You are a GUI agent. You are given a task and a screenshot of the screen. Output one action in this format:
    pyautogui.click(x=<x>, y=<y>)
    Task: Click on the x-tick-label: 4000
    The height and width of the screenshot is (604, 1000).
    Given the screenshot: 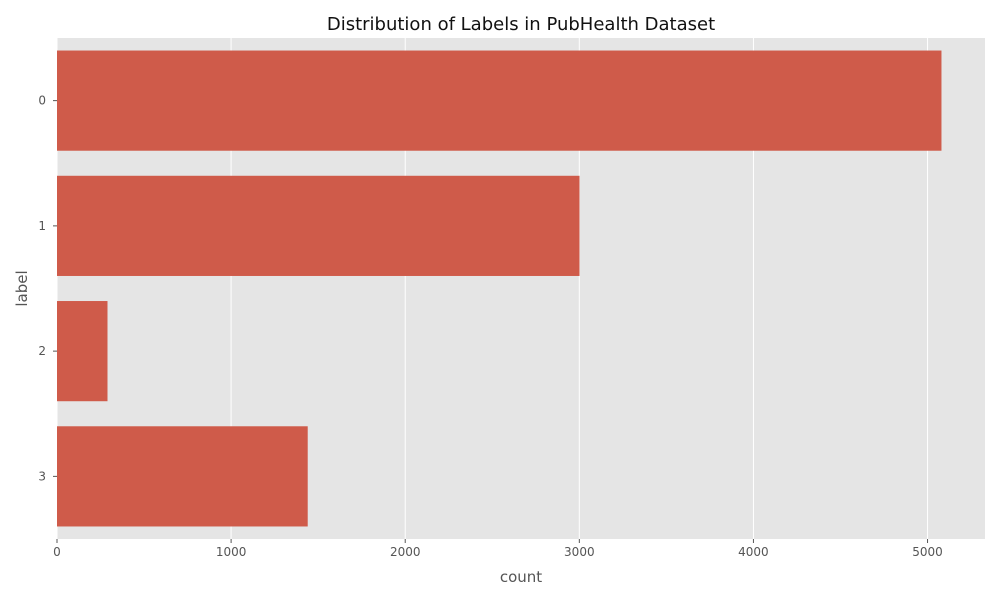 What is the action you would take?
    pyautogui.click(x=753, y=552)
    